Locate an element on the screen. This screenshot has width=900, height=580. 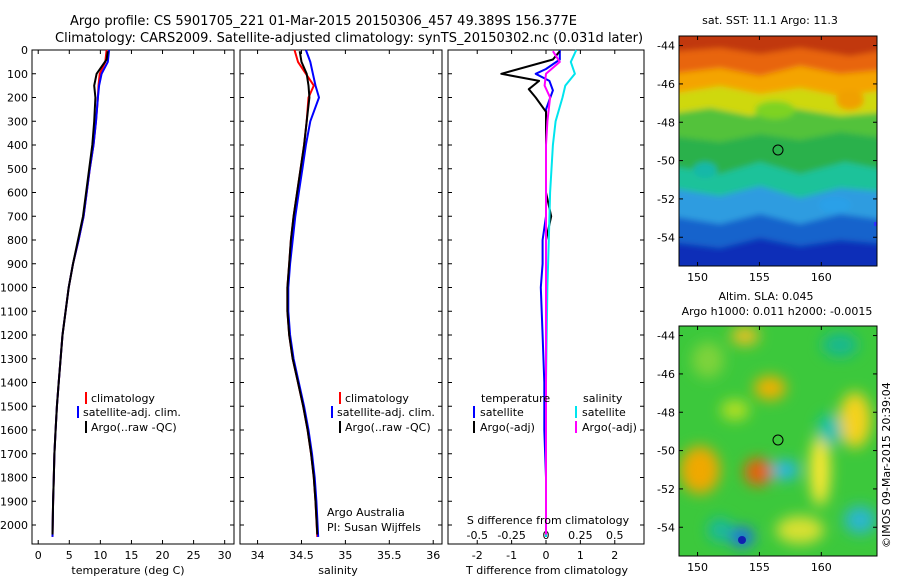
salinity-xlabel: salinity is located at coordinates (338, 570).